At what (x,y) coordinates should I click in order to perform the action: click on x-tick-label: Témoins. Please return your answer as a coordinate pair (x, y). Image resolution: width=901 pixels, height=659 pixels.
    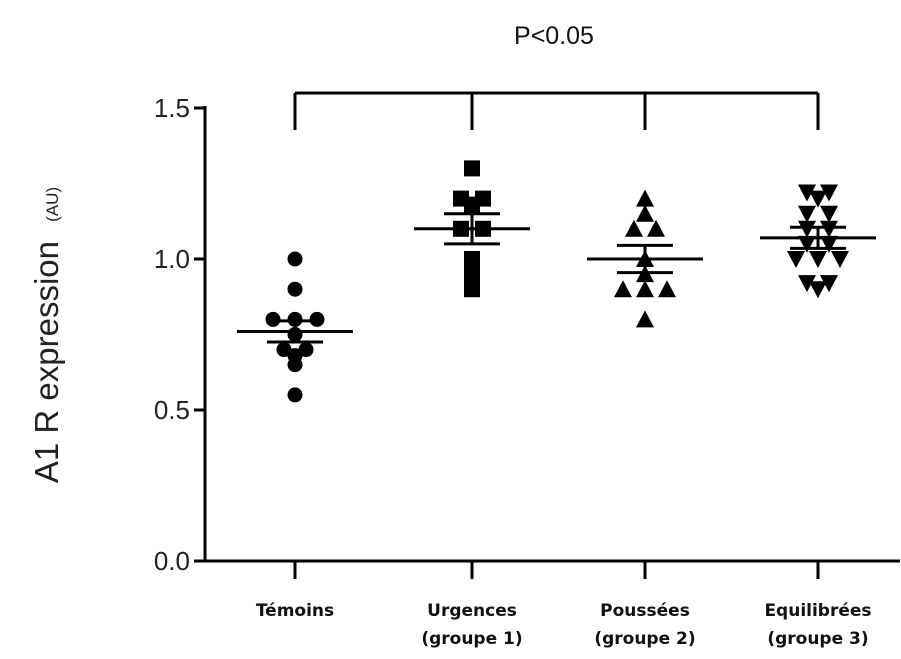
    Looking at the image, I should click on (295, 611).